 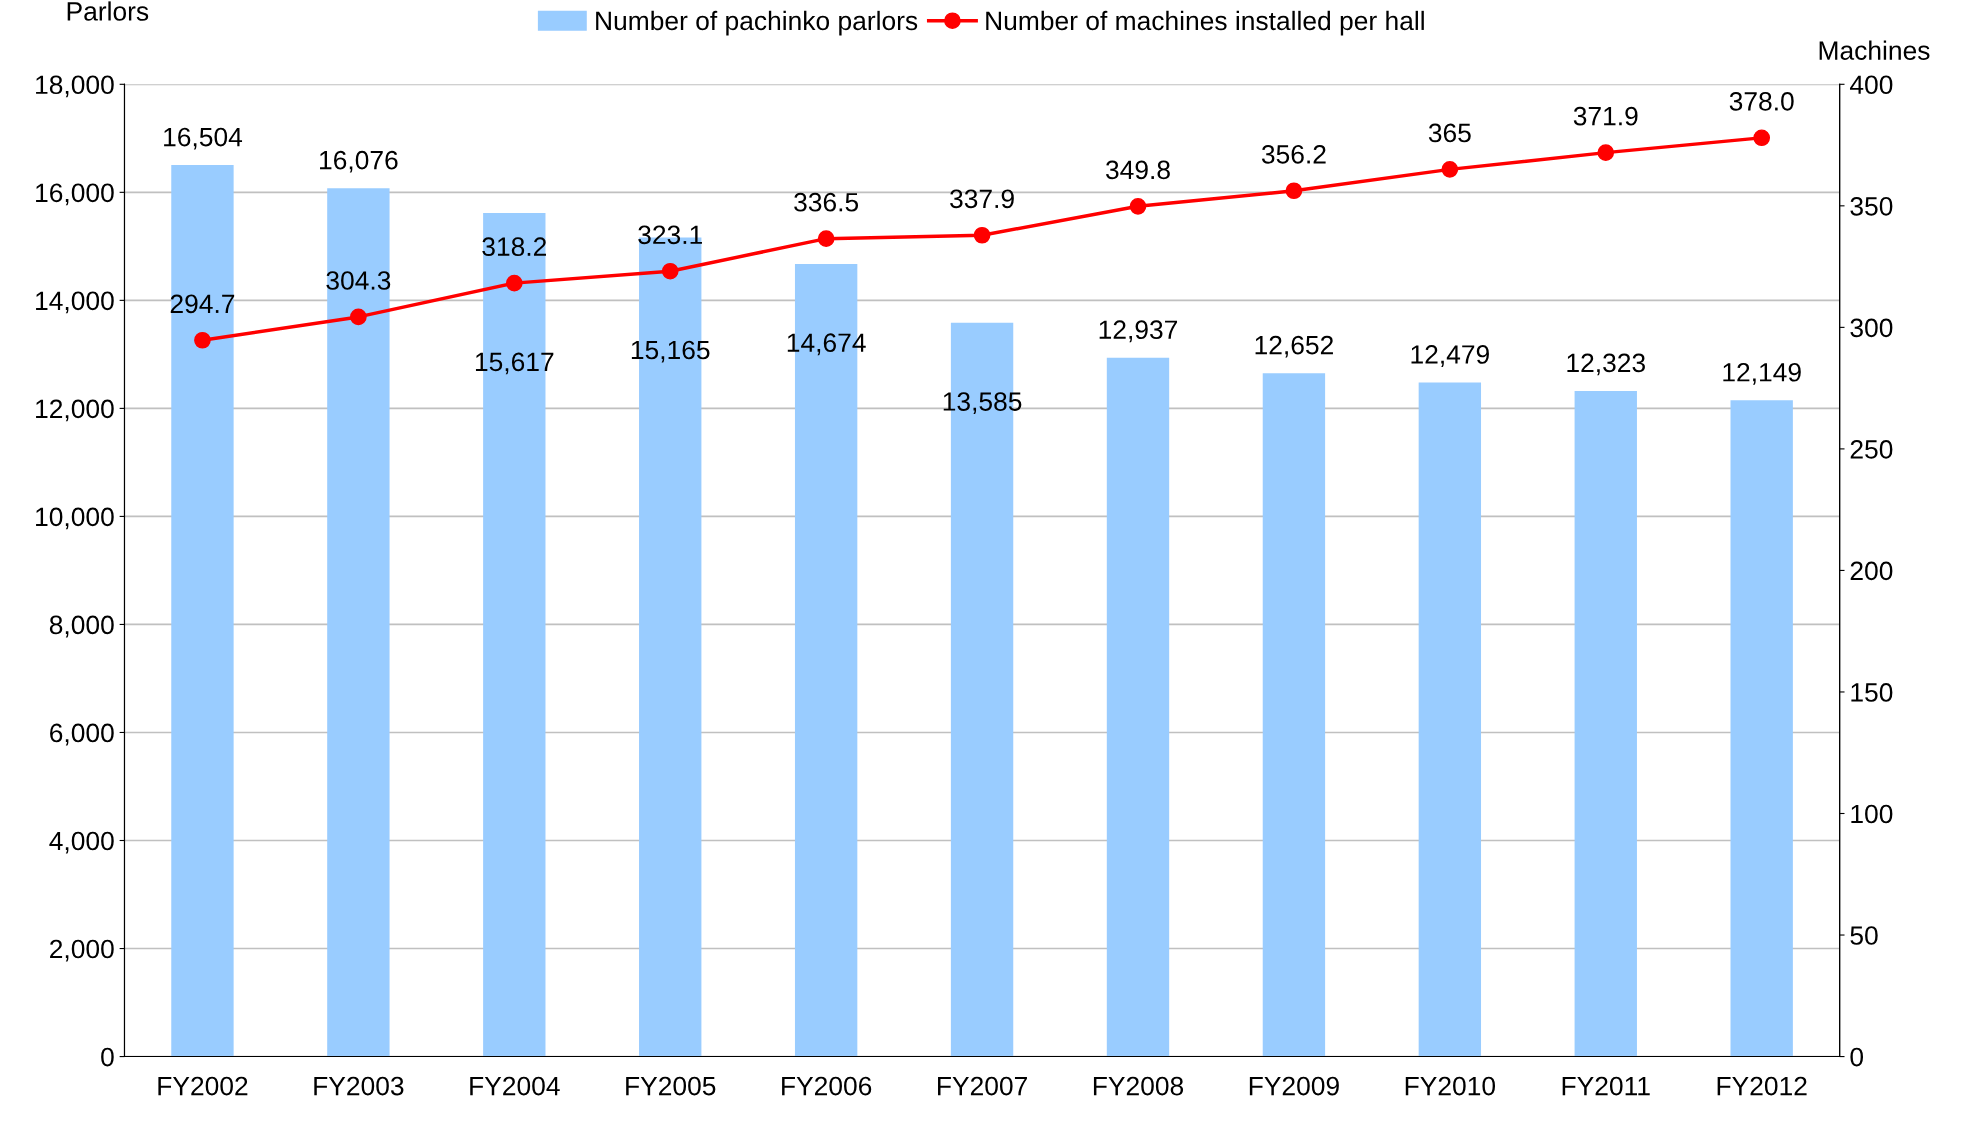 I want to click on data-label: 323.1, so click(x=670, y=235).